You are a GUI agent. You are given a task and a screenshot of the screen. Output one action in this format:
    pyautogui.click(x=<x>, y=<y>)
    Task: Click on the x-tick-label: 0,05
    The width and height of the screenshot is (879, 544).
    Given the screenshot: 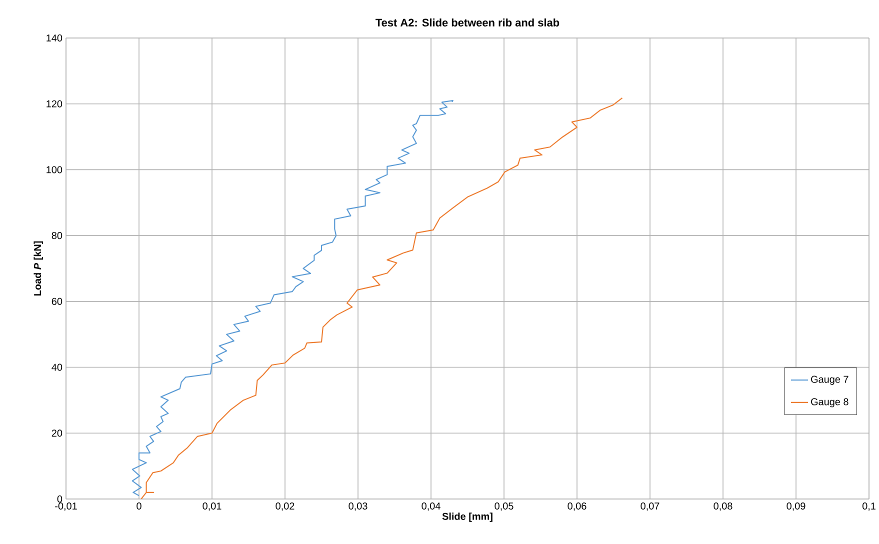 What is the action you would take?
    pyautogui.click(x=504, y=506)
    